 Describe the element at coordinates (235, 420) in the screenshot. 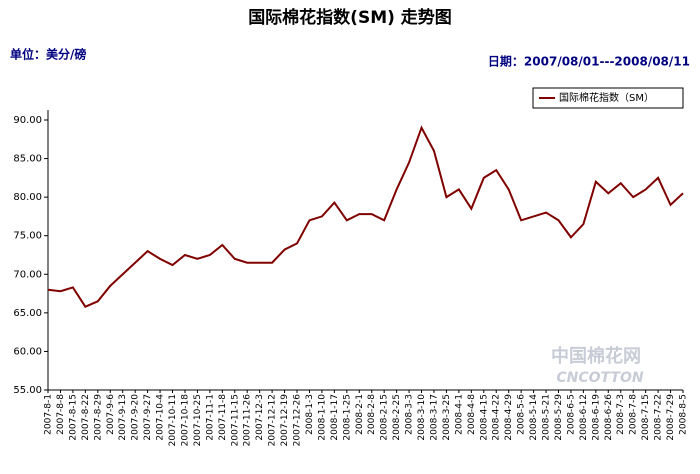

I see `x-tick-label: 2007-11-15` at that location.